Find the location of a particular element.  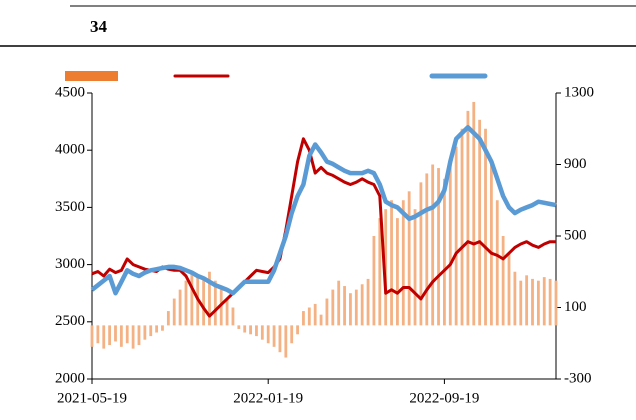

x-tick-label: 2021-05-19 is located at coordinates (92, 398).